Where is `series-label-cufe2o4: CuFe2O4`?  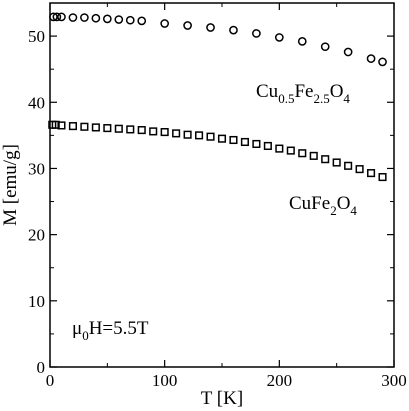 series-label-cufe2o4: CuFe2O4 is located at coordinates (323, 205).